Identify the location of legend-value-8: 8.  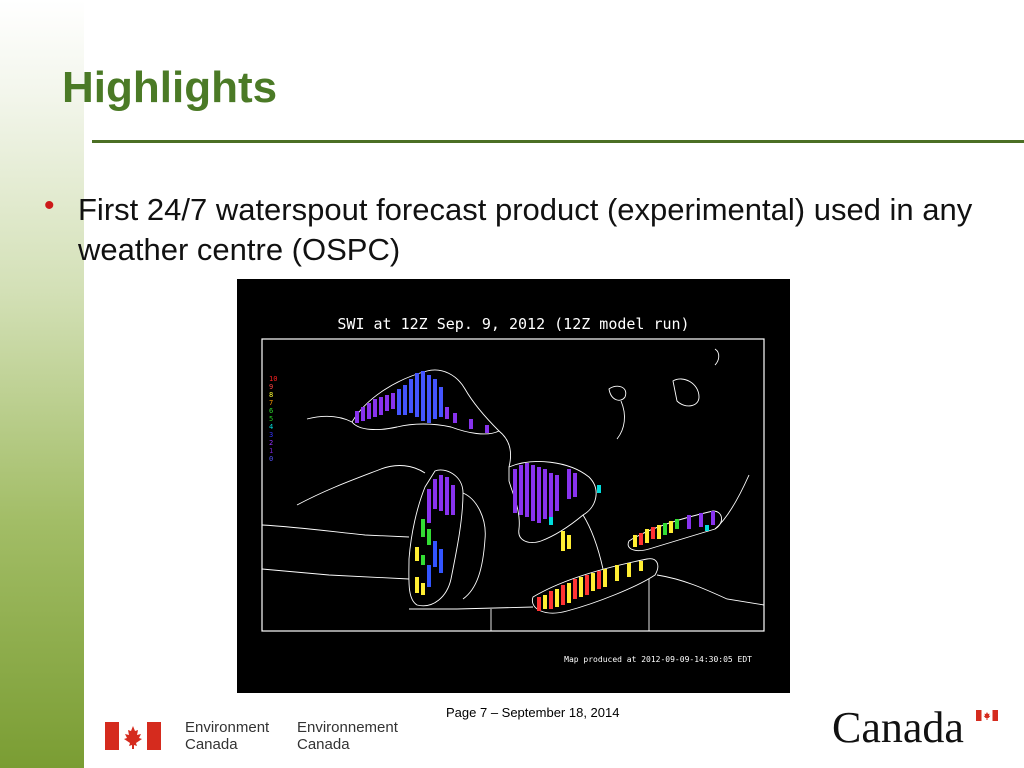
(271, 395).